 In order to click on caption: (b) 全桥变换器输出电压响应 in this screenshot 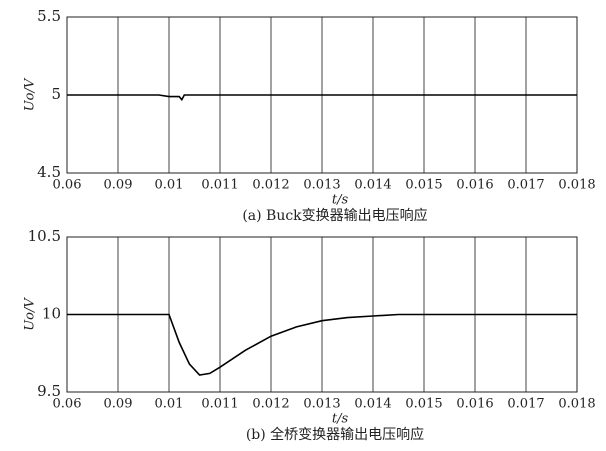, I will do `click(335, 434)`.